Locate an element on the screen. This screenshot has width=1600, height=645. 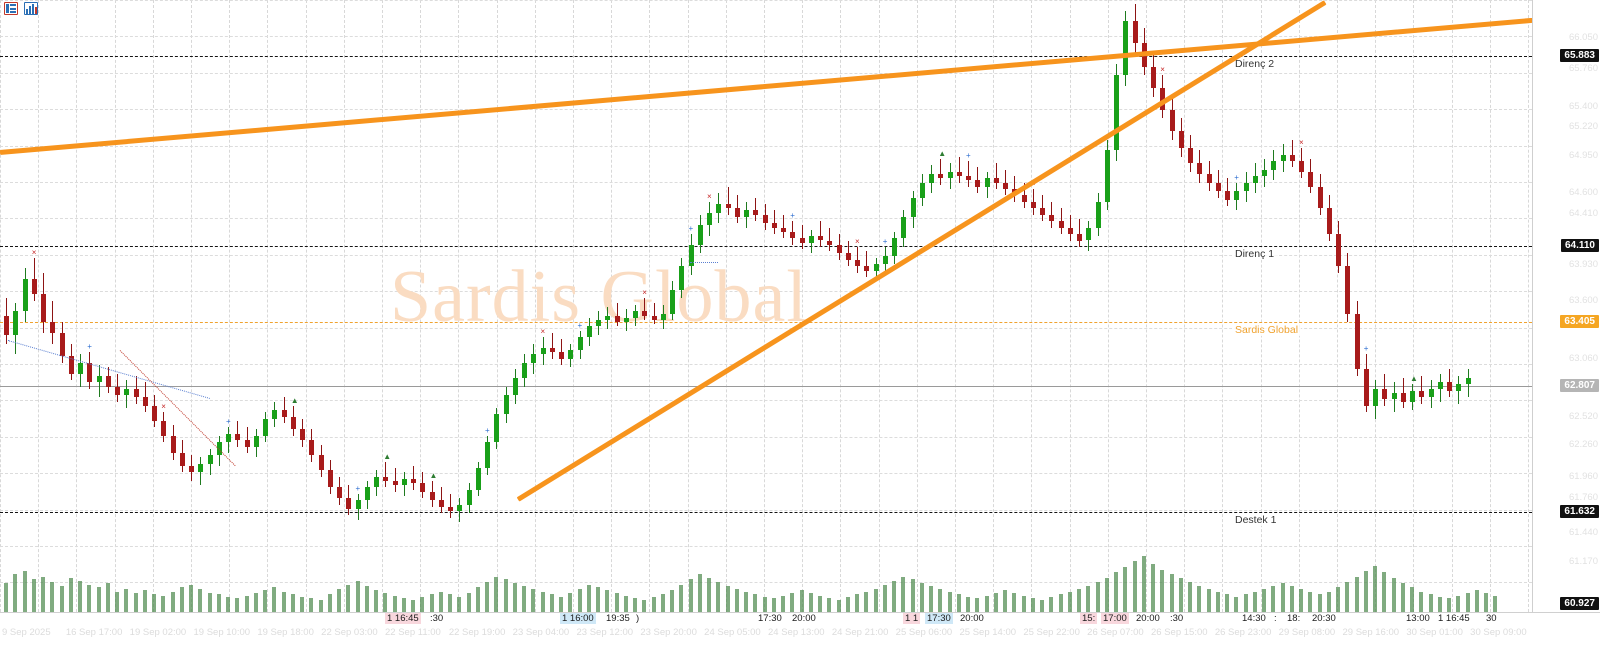
axis-bottom-price: 60.927 is located at coordinates (1579, 603).